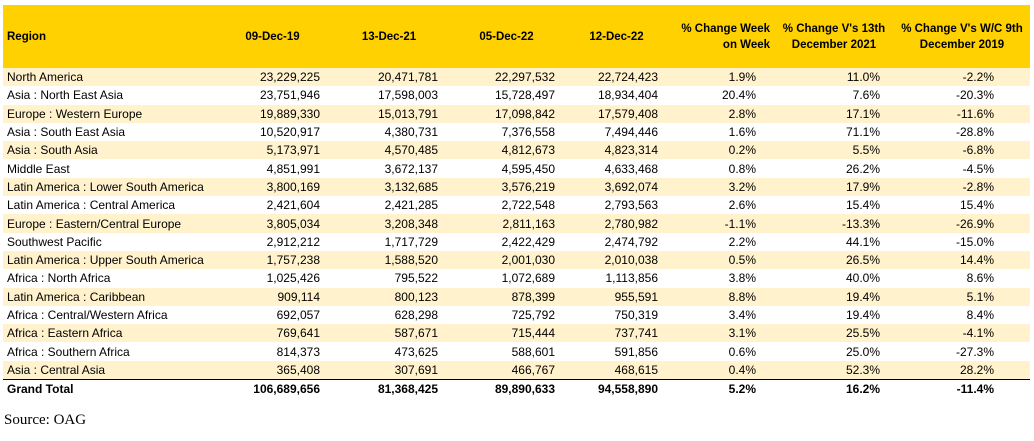 Image resolution: width=1034 pixels, height=441 pixels. Describe the element at coordinates (272, 296) in the screenshot. I see `cell-date-1: 909,114` at that location.